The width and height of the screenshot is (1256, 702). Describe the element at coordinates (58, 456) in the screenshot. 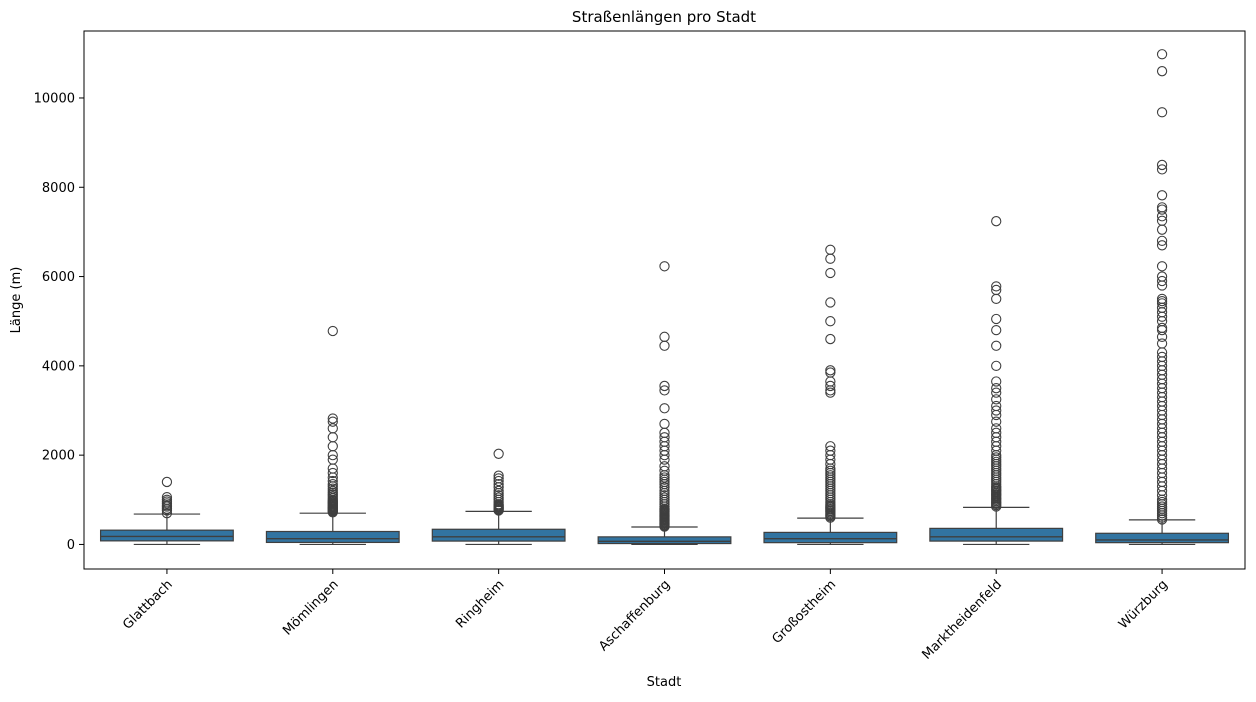

I see `y-tick-label: 2000` at that location.